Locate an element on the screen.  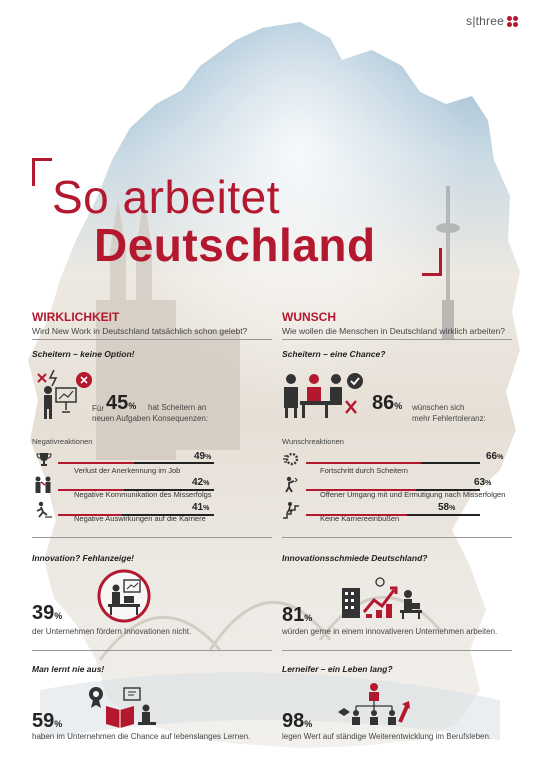
stat-value: 86% is located at coordinates (387, 403).